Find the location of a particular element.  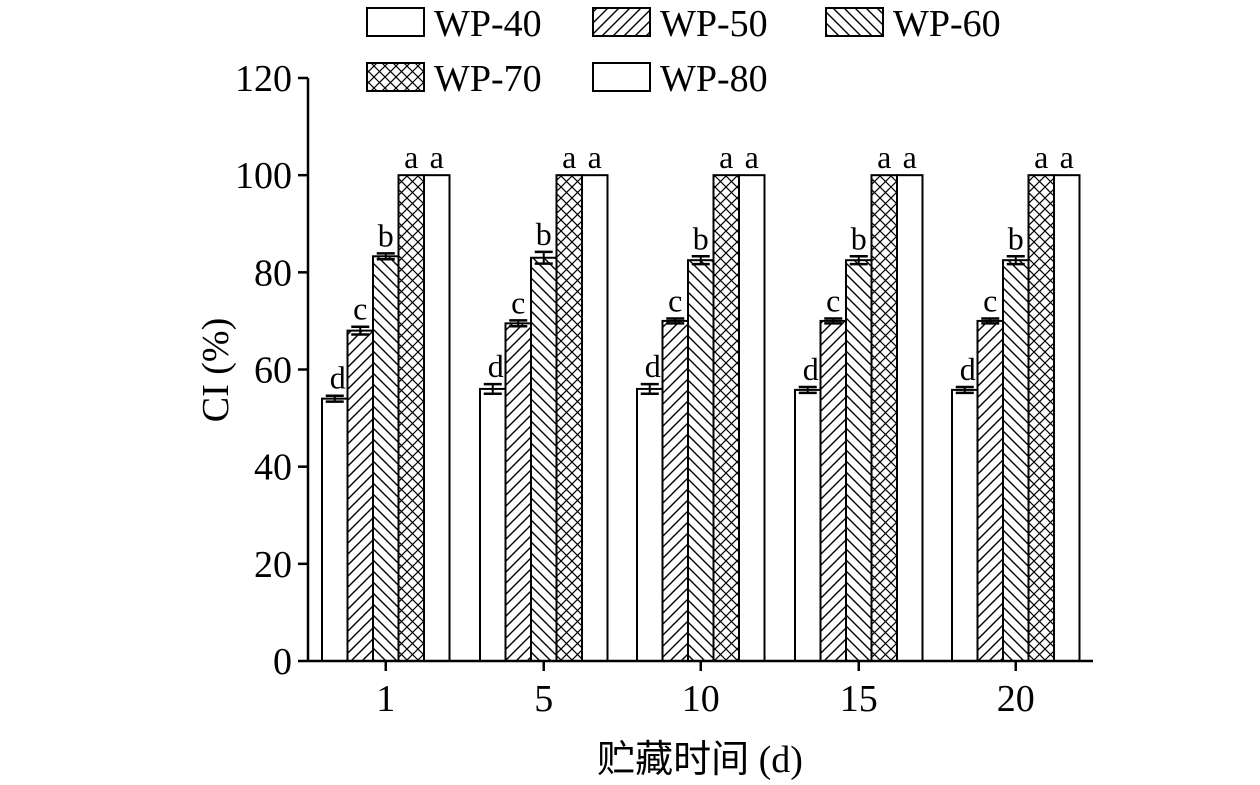

x-tick-label: 1 is located at coordinates (385, 699).